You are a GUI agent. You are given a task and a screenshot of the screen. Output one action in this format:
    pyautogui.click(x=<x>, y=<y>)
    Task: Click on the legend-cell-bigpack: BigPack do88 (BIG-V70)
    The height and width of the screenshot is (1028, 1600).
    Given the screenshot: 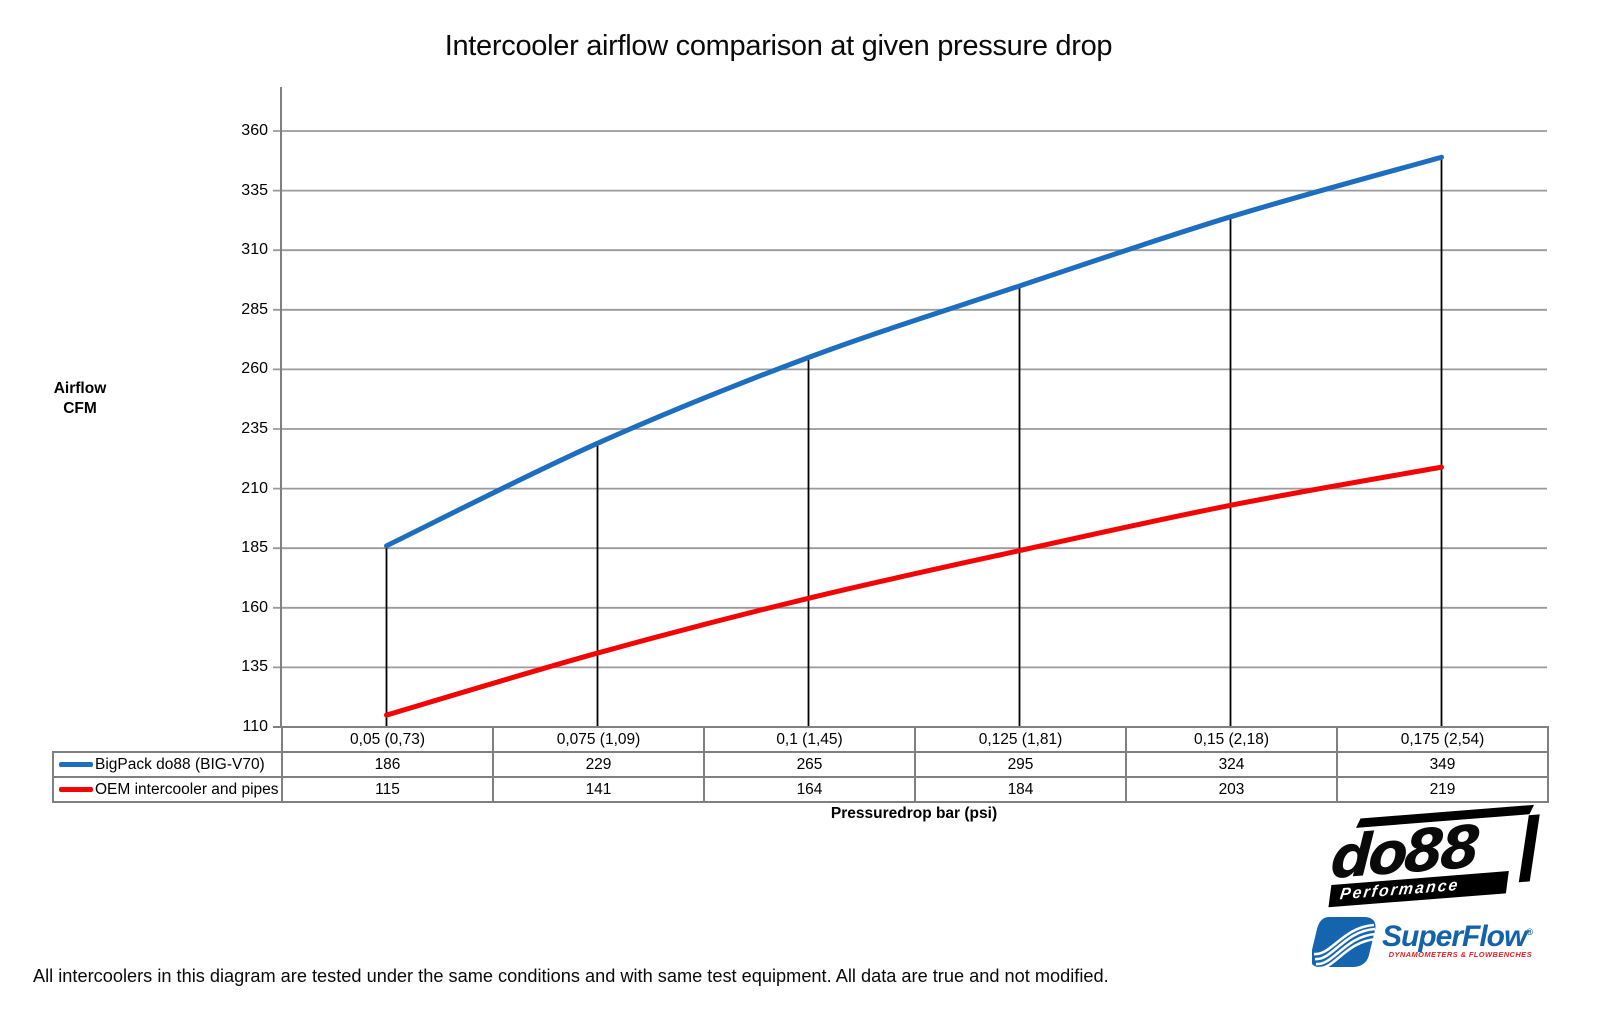 What is the action you would take?
    pyautogui.click(x=167, y=764)
    